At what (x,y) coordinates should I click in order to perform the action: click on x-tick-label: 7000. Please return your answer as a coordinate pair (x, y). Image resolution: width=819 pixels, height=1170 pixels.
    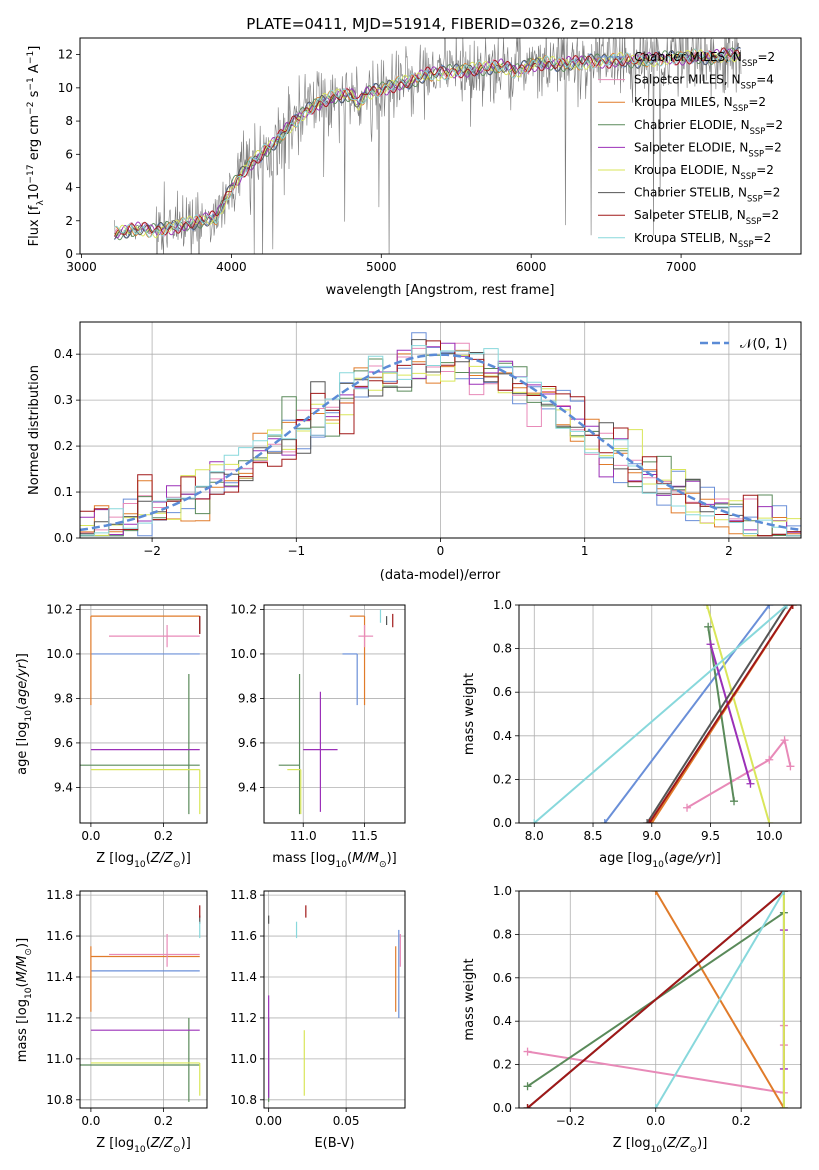
    Looking at the image, I should click on (681, 267).